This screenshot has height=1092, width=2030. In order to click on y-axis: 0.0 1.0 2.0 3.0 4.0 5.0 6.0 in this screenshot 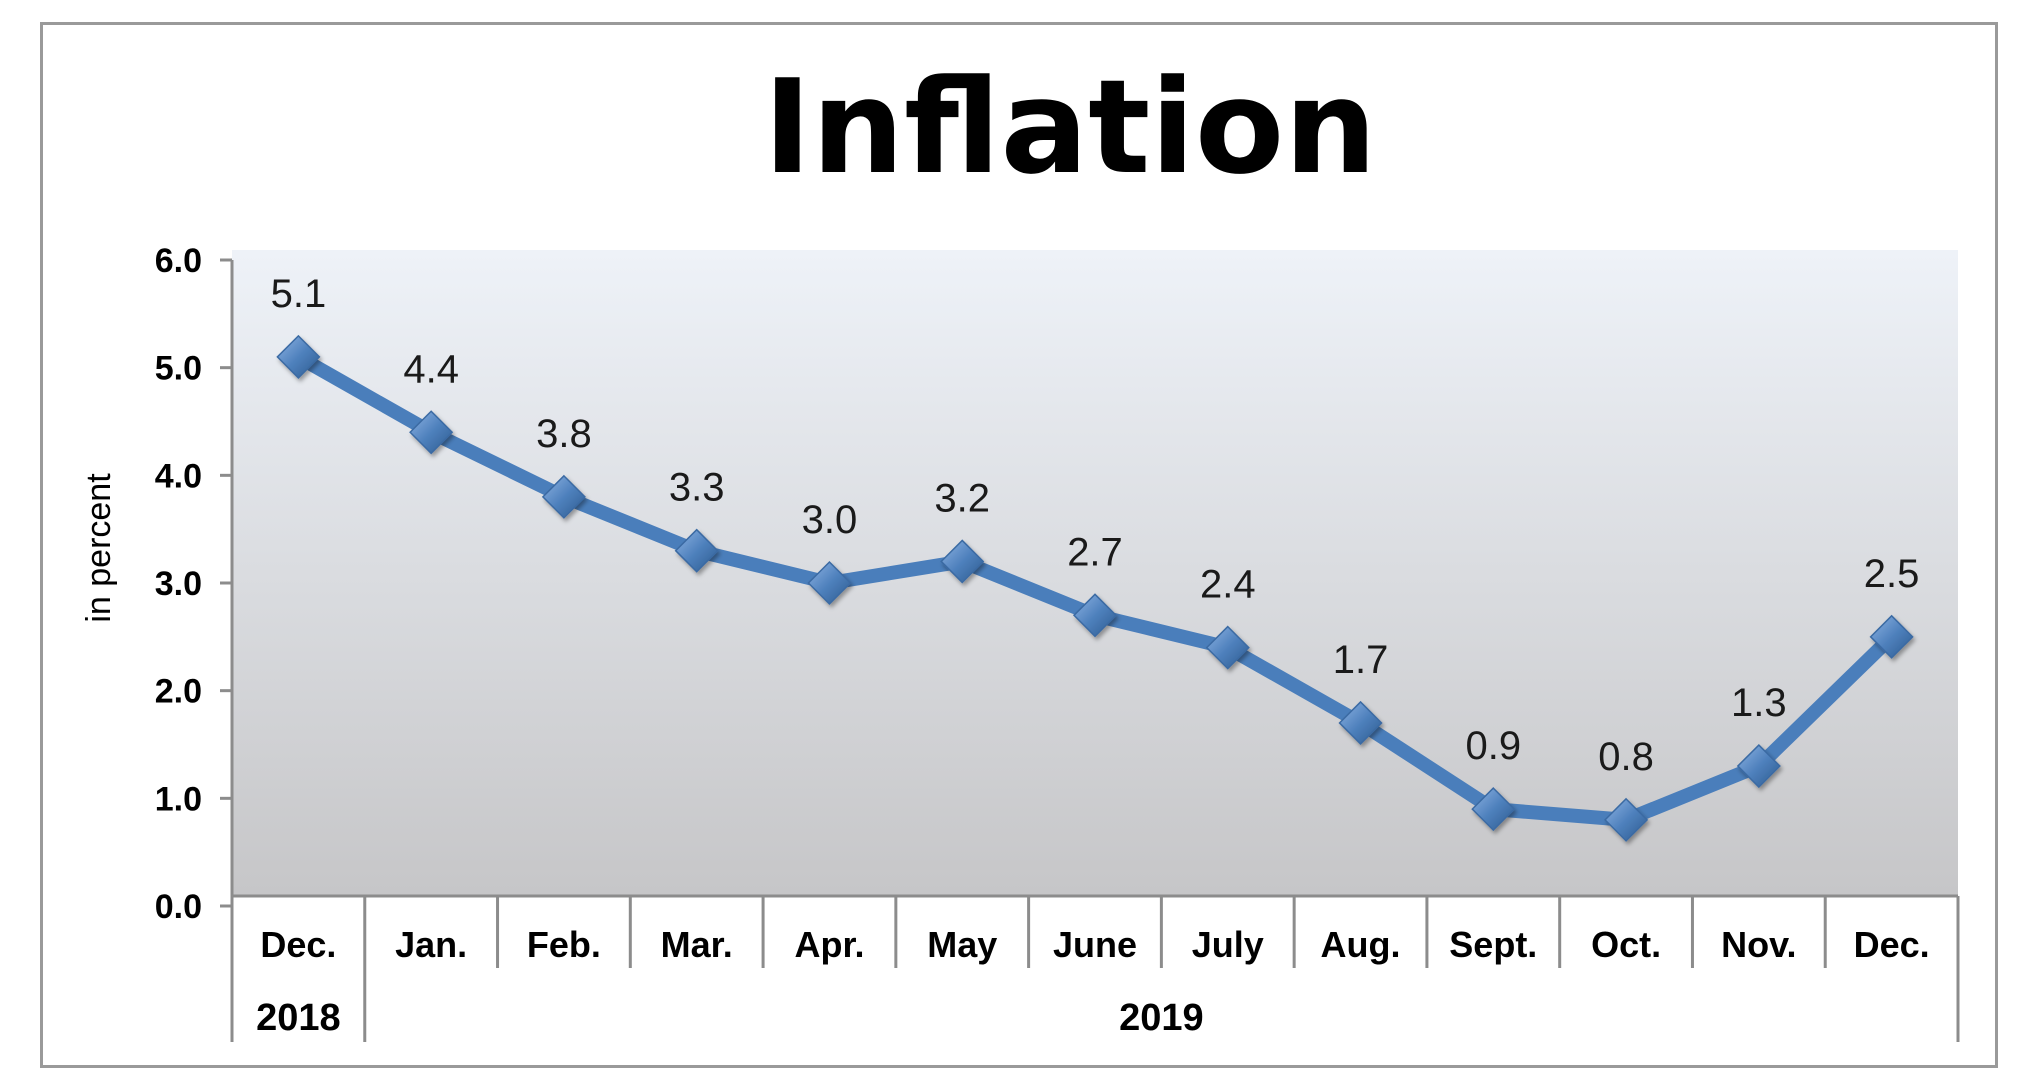, I will do `click(194, 584)`.